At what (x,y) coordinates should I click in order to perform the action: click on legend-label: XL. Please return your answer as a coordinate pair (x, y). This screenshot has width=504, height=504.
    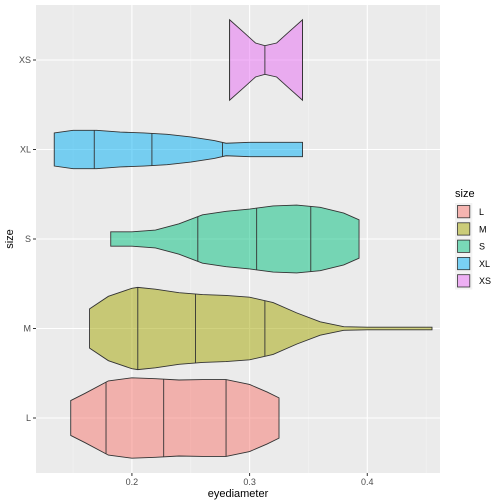
    Looking at the image, I should click on (484, 264).